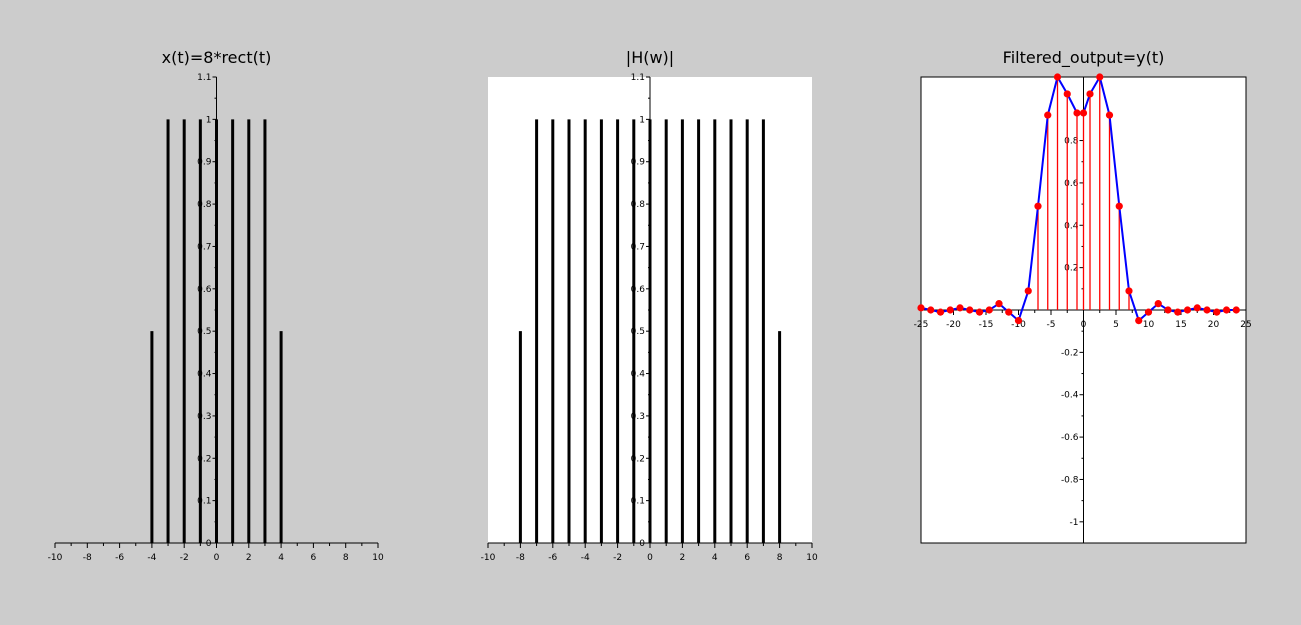 The width and height of the screenshot is (1301, 625). Describe the element at coordinates (953, 325) in the screenshot. I see `x-tick-label: -20` at that location.